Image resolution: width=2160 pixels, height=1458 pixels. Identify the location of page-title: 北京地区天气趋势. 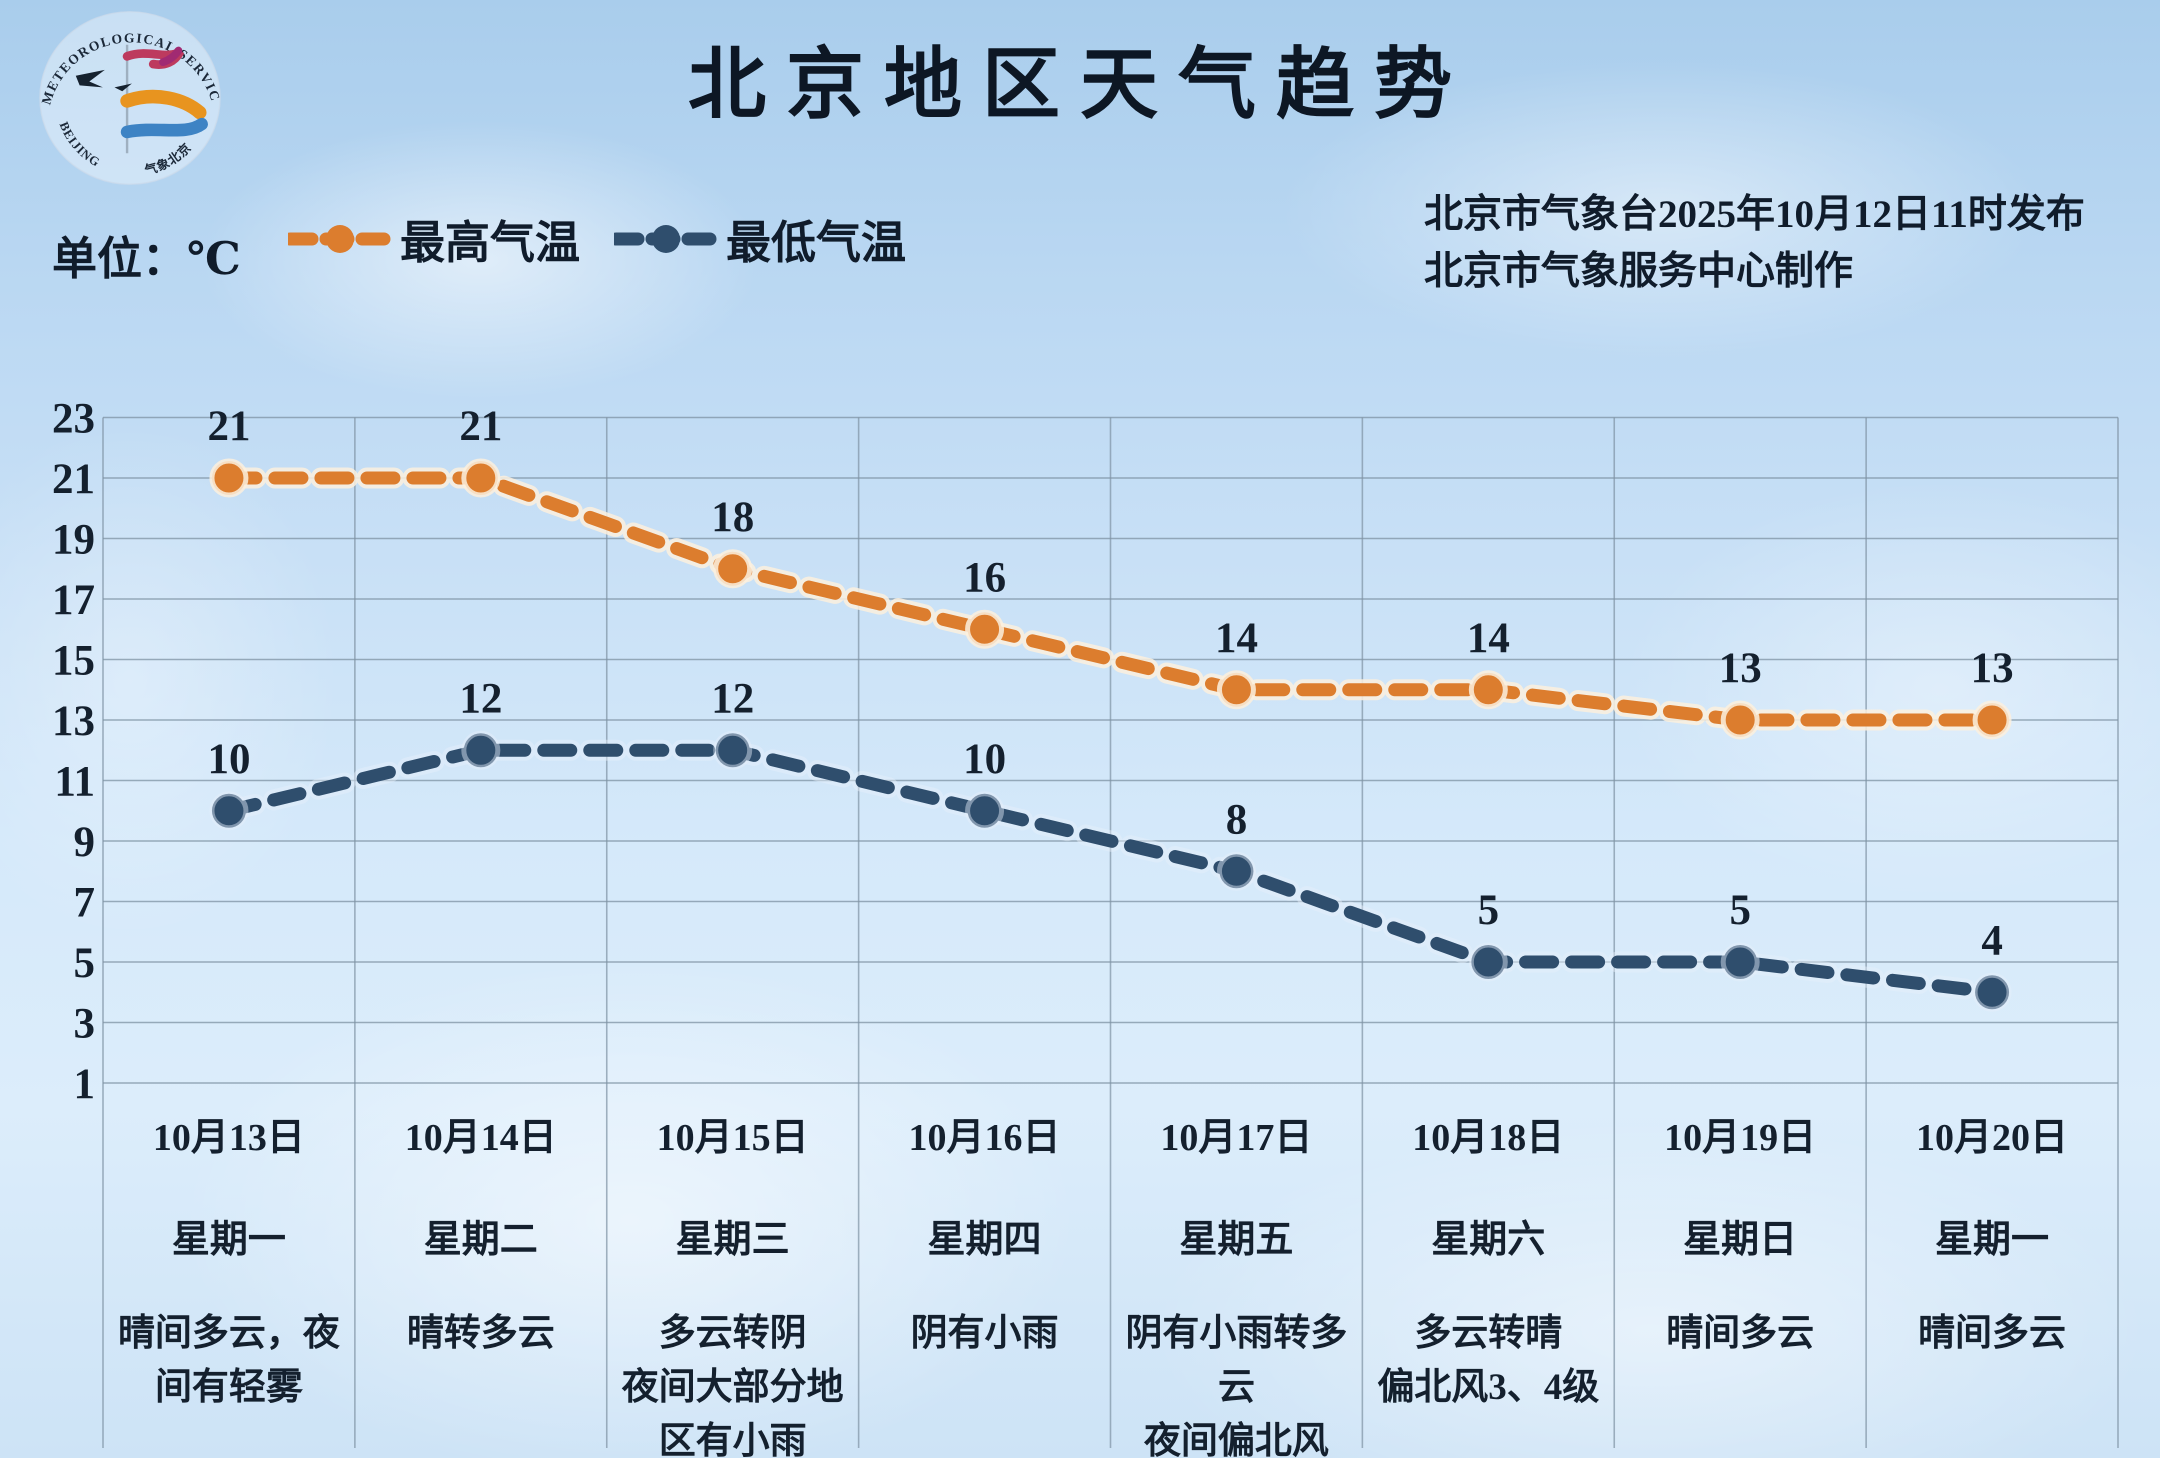
(1079, 84).